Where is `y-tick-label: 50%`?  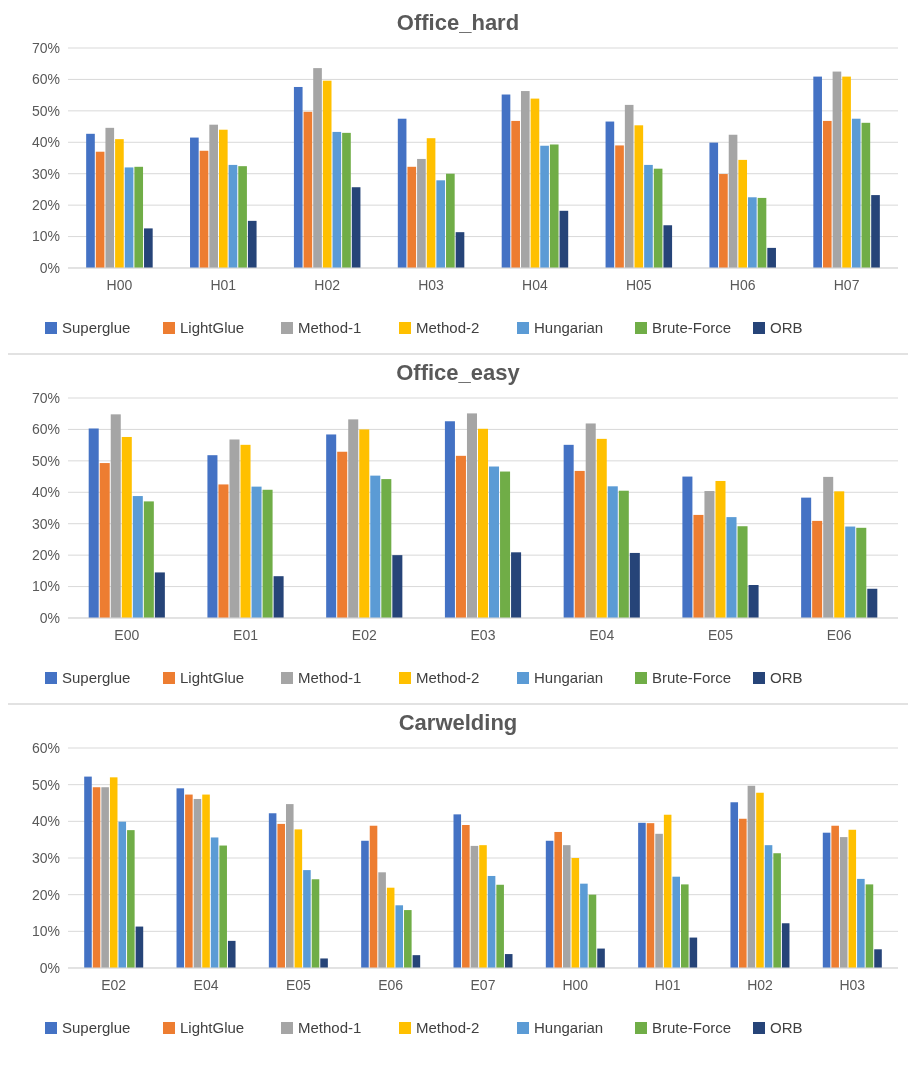
y-tick-label: 50% is located at coordinates (45, 784).